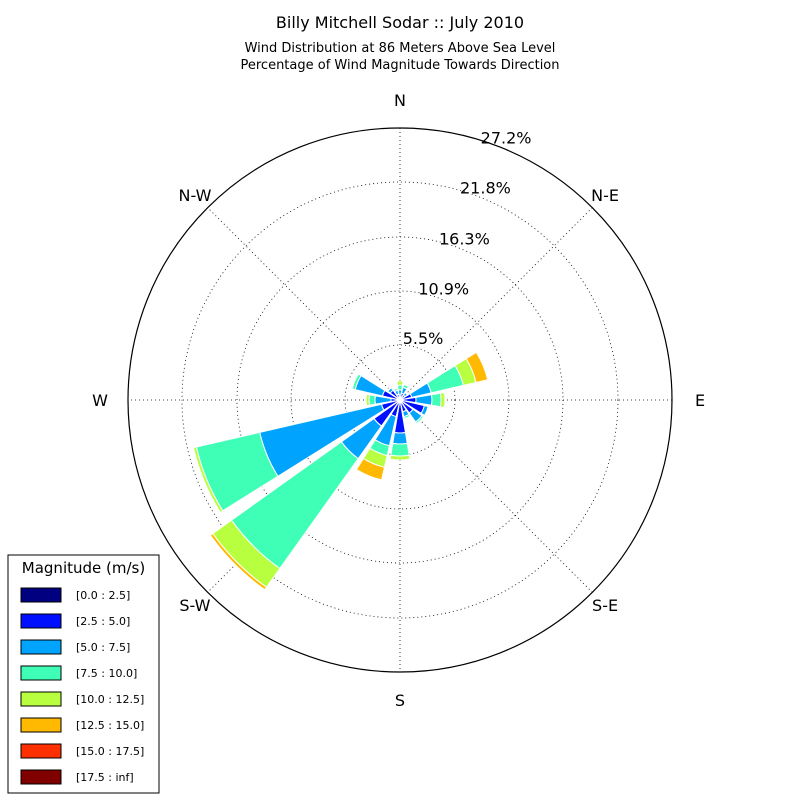 This screenshot has width=800, height=800. What do you see at coordinates (700, 400) in the screenshot?
I see `direction-label-e: E` at bounding box center [700, 400].